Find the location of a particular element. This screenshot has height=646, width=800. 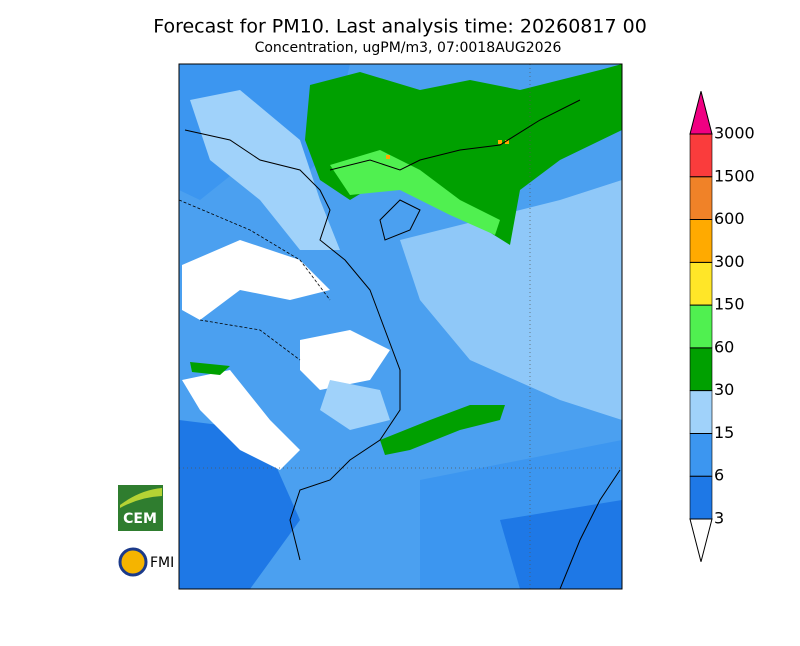

colorbar-over is located at coordinates (701, 113).